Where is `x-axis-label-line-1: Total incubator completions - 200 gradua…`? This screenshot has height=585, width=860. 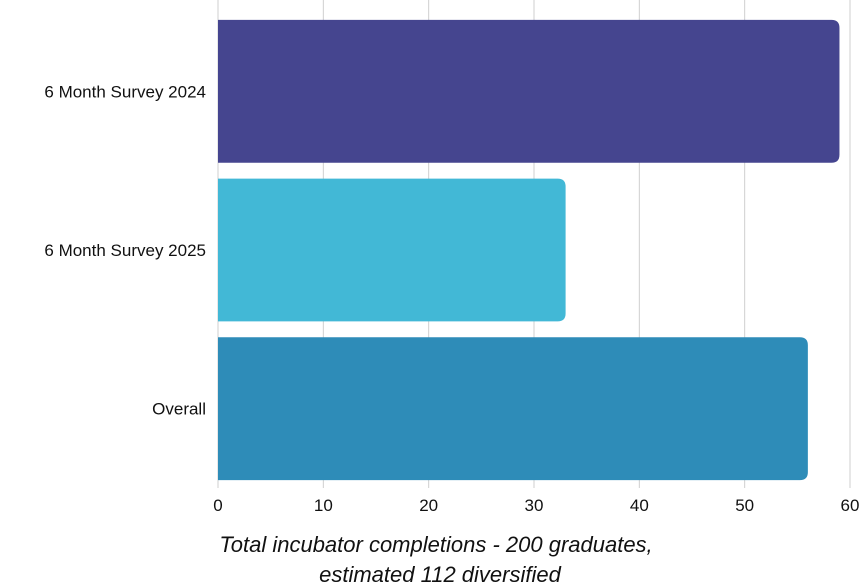 x-axis-label-line-1: Total incubator completions - 200 gradua… is located at coordinates (435, 544).